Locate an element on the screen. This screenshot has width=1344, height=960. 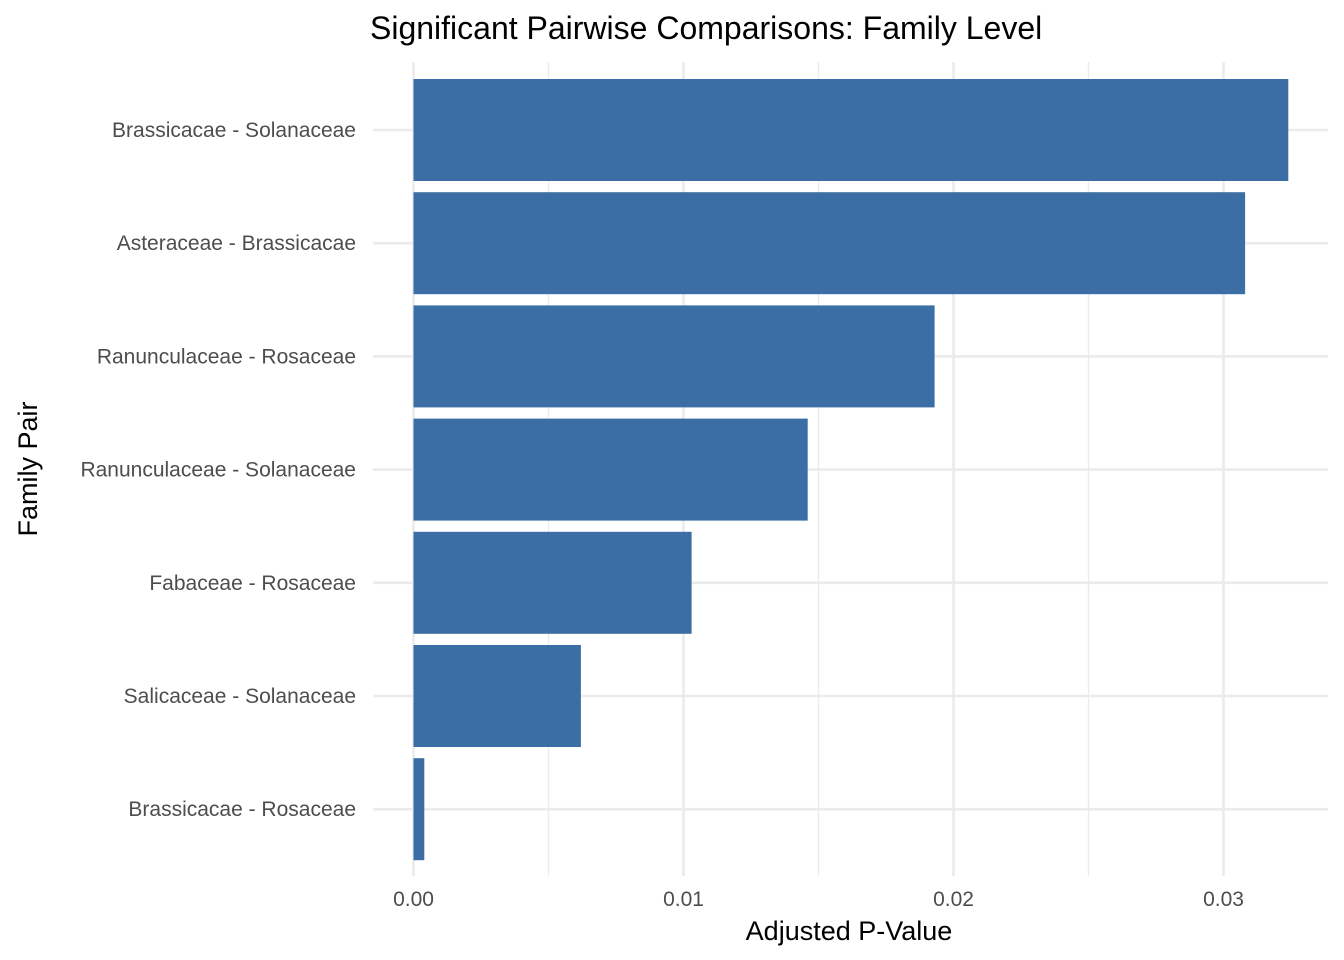
y-tick-label: Fabaceae - Rosaceae is located at coordinates (252, 583).